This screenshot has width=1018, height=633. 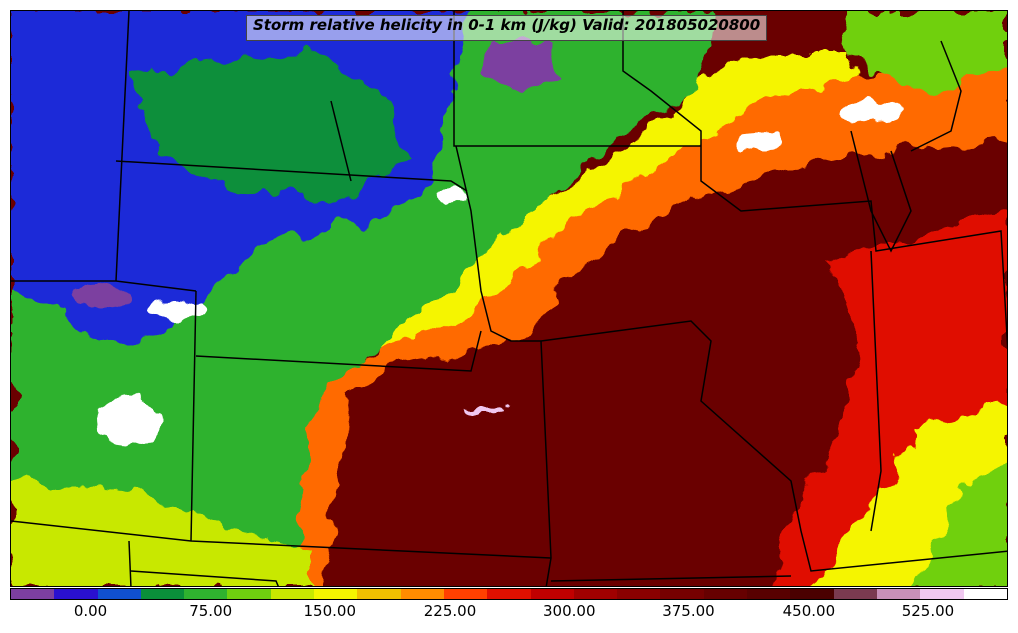 What do you see at coordinates (176, 311) in the screenshot?
I see `patch-white-nw` at bounding box center [176, 311].